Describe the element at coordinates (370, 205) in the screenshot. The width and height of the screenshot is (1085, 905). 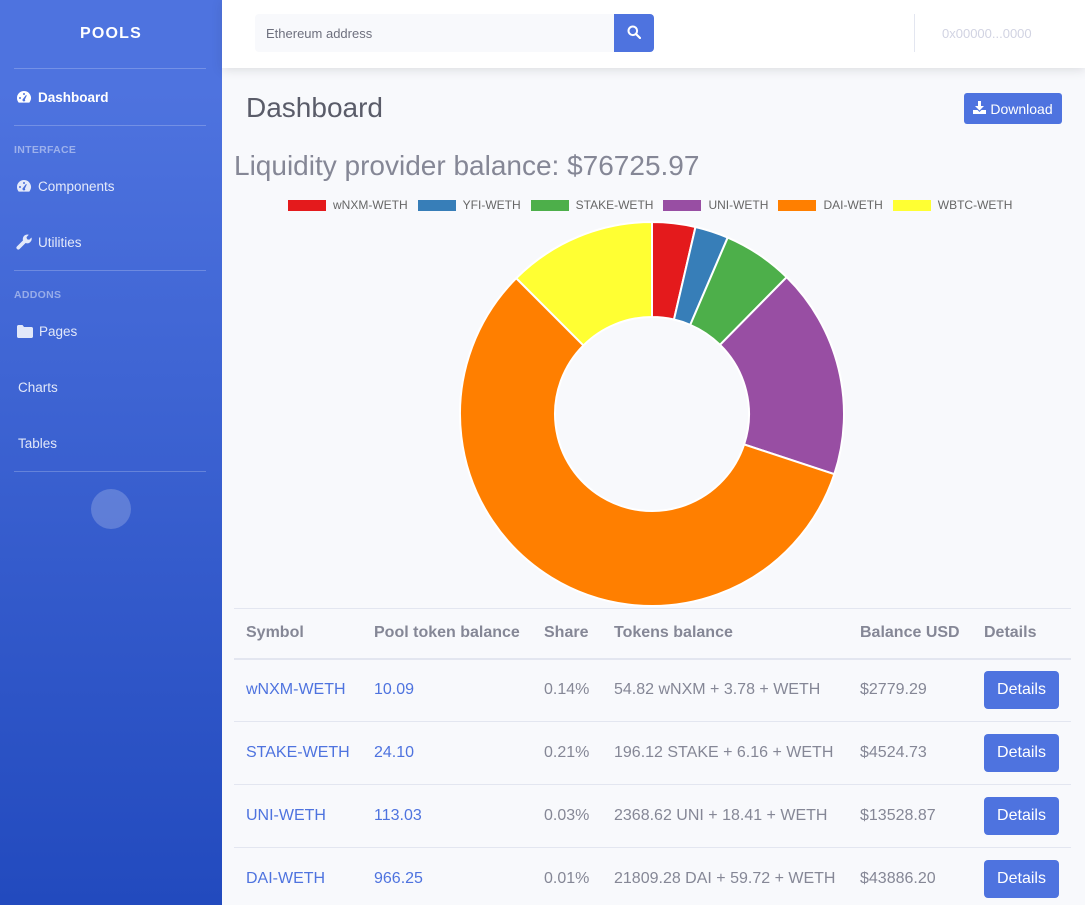
I see `legend-label: wNXM-WETH` at that location.